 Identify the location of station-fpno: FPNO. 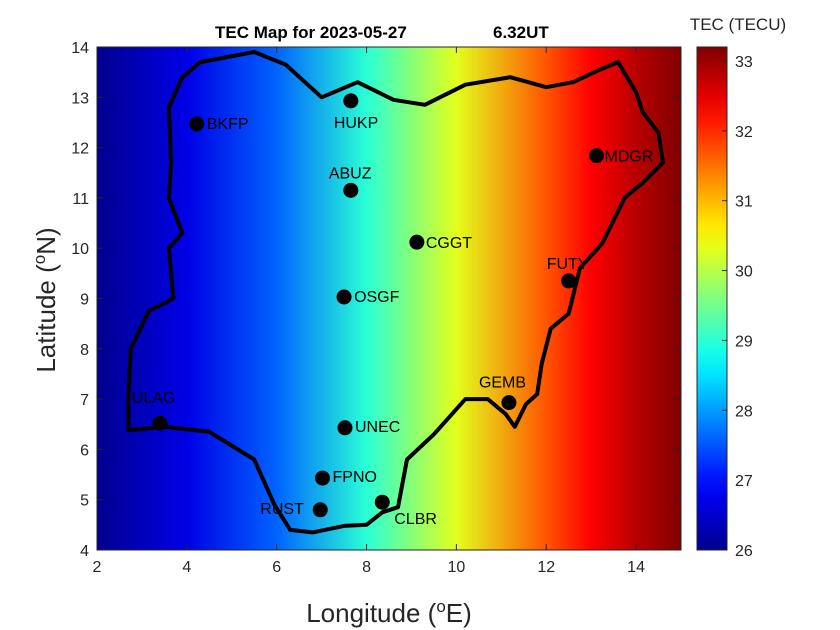
(346, 477).